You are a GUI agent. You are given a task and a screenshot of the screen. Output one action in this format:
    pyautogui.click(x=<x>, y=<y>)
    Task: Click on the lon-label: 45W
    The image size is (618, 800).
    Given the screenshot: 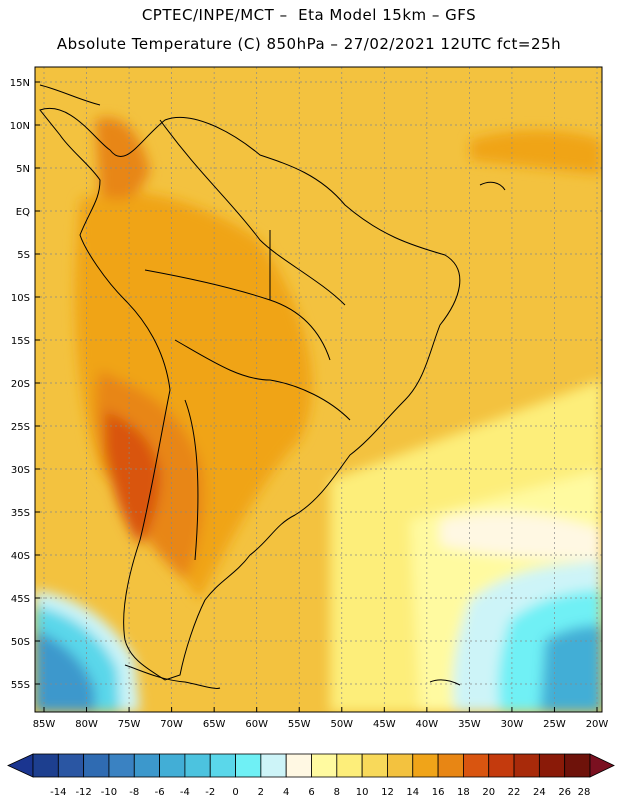 What is the action you would take?
    pyautogui.click(x=384, y=724)
    